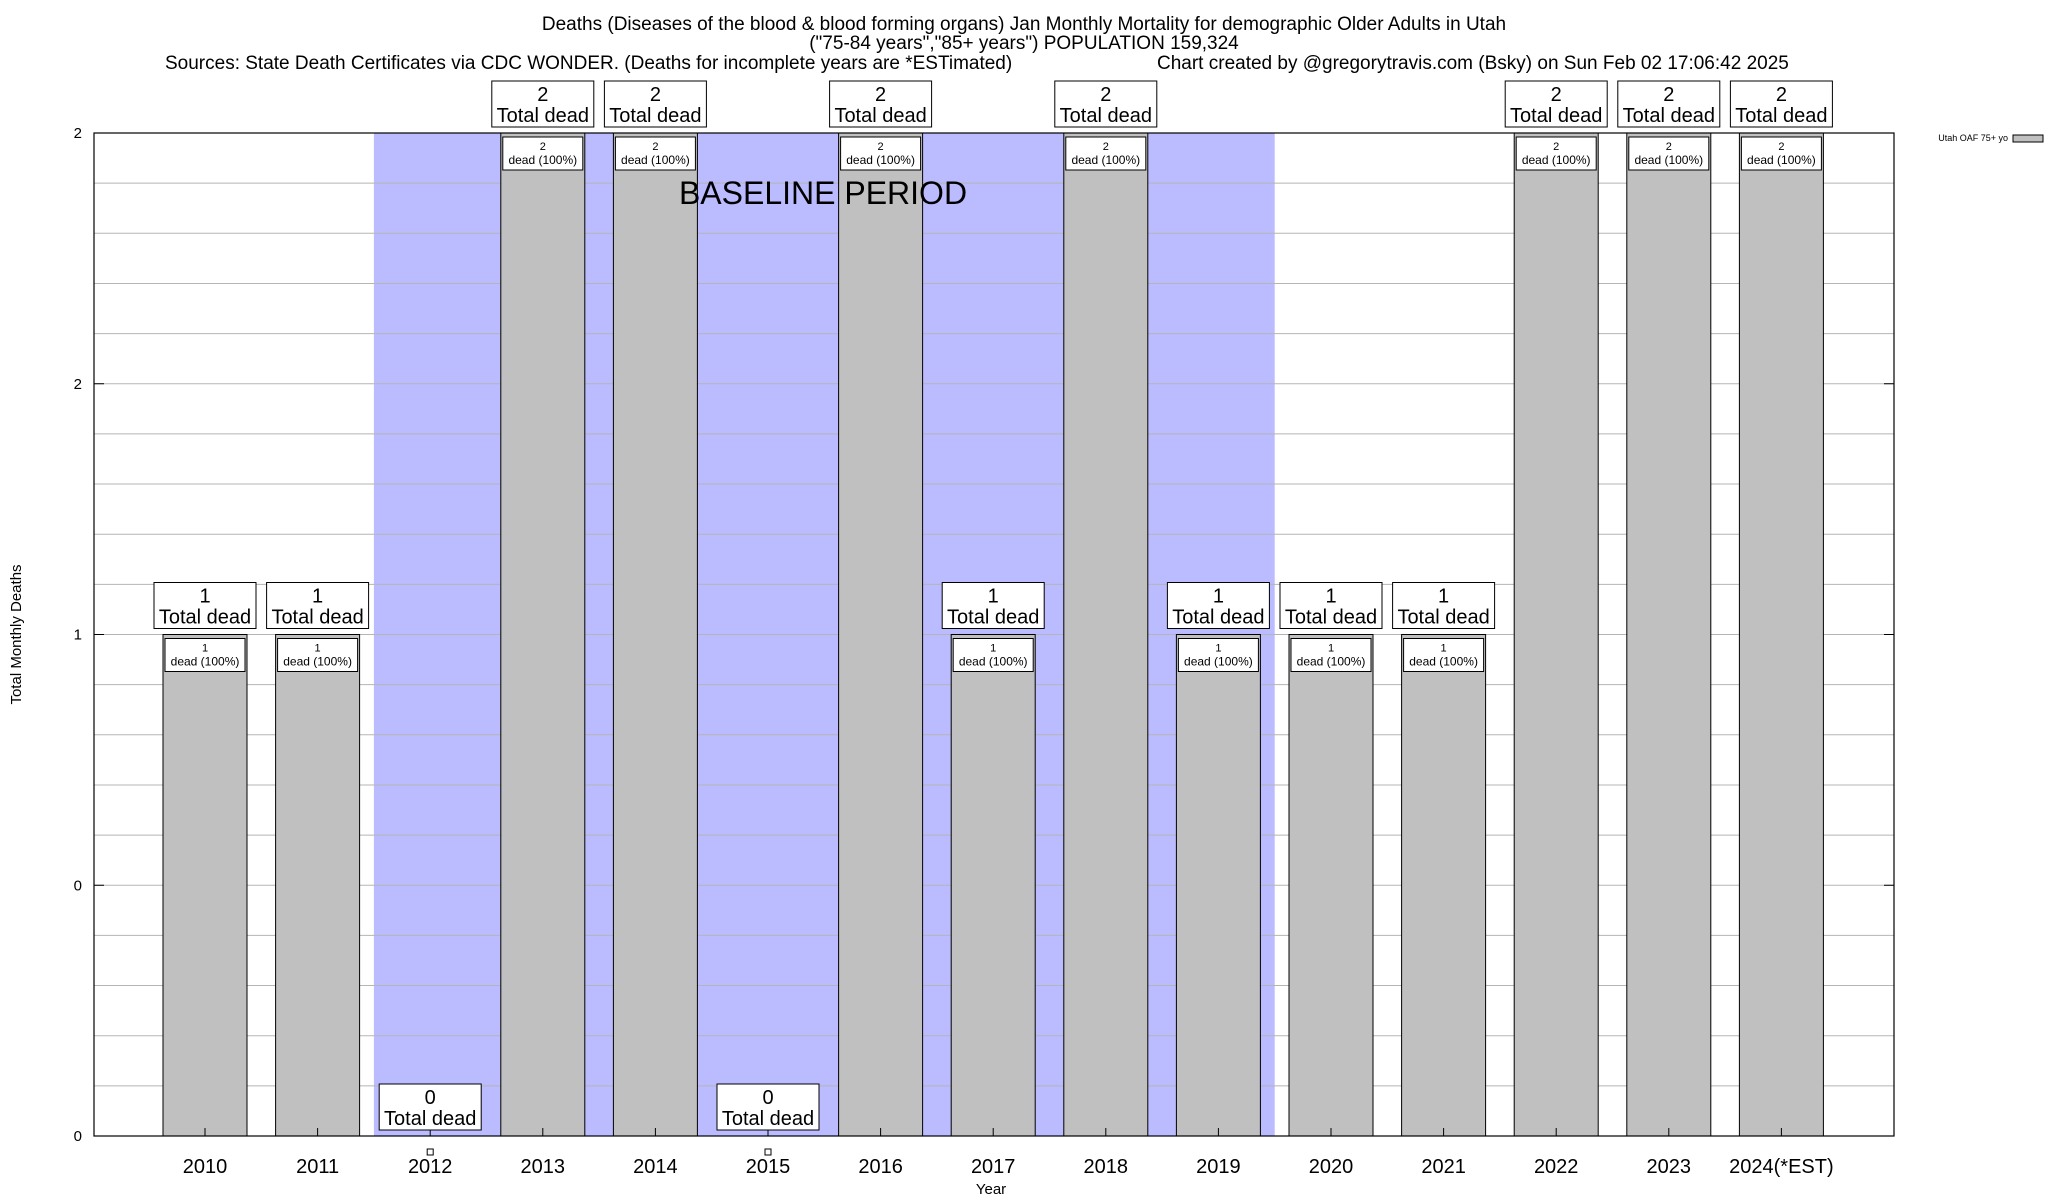 The image size is (2048, 1200). What do you see at coordinates (1106, 634) in the screenshot?
I see `bar-2018` at bounding box center [1106, 634].